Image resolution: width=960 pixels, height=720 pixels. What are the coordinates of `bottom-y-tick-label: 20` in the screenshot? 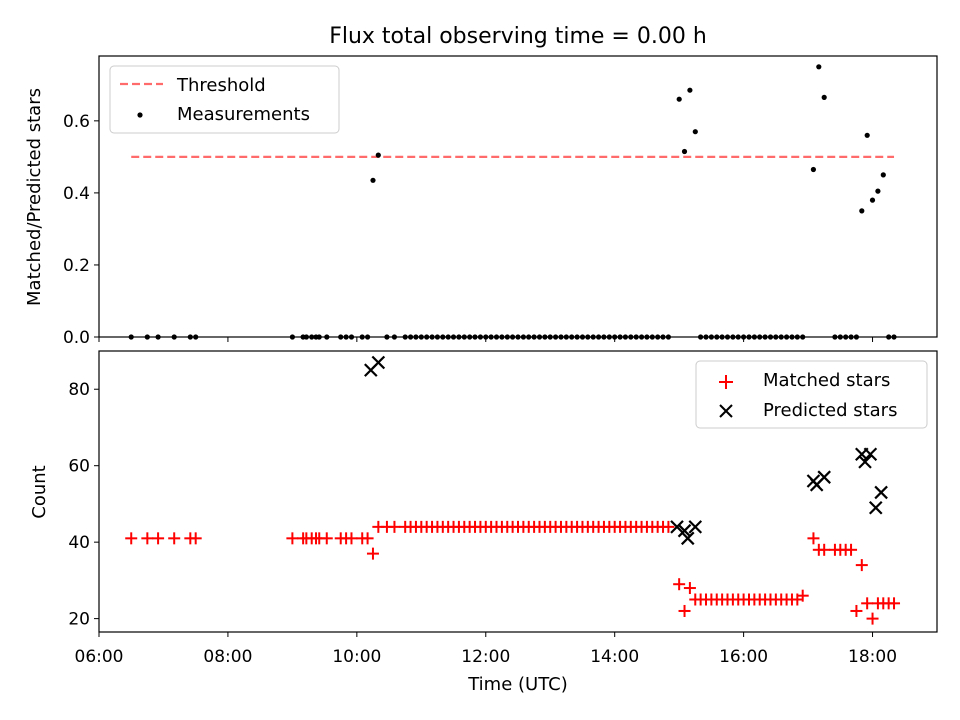 It's located at (79, 620).